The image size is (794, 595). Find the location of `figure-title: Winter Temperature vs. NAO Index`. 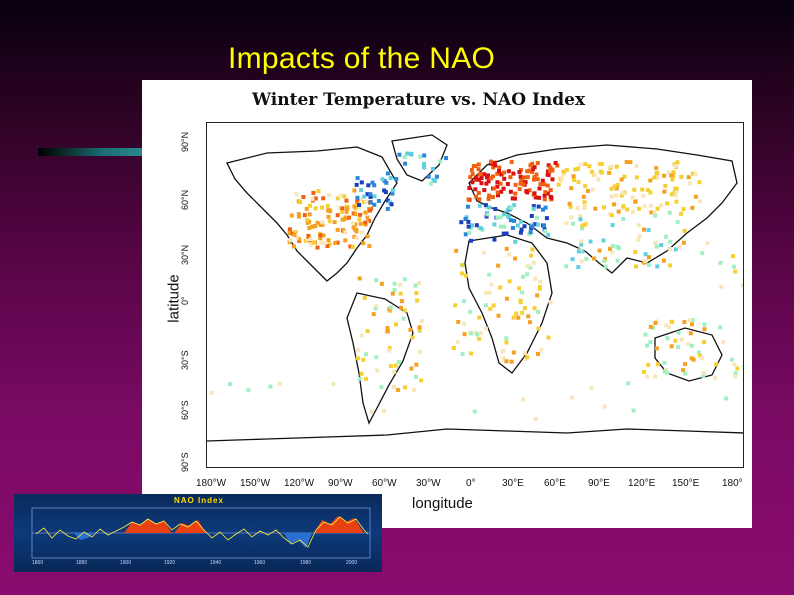

figure-title: Winter Temperature vs. NAO Index is located at coordinates (419, 100).